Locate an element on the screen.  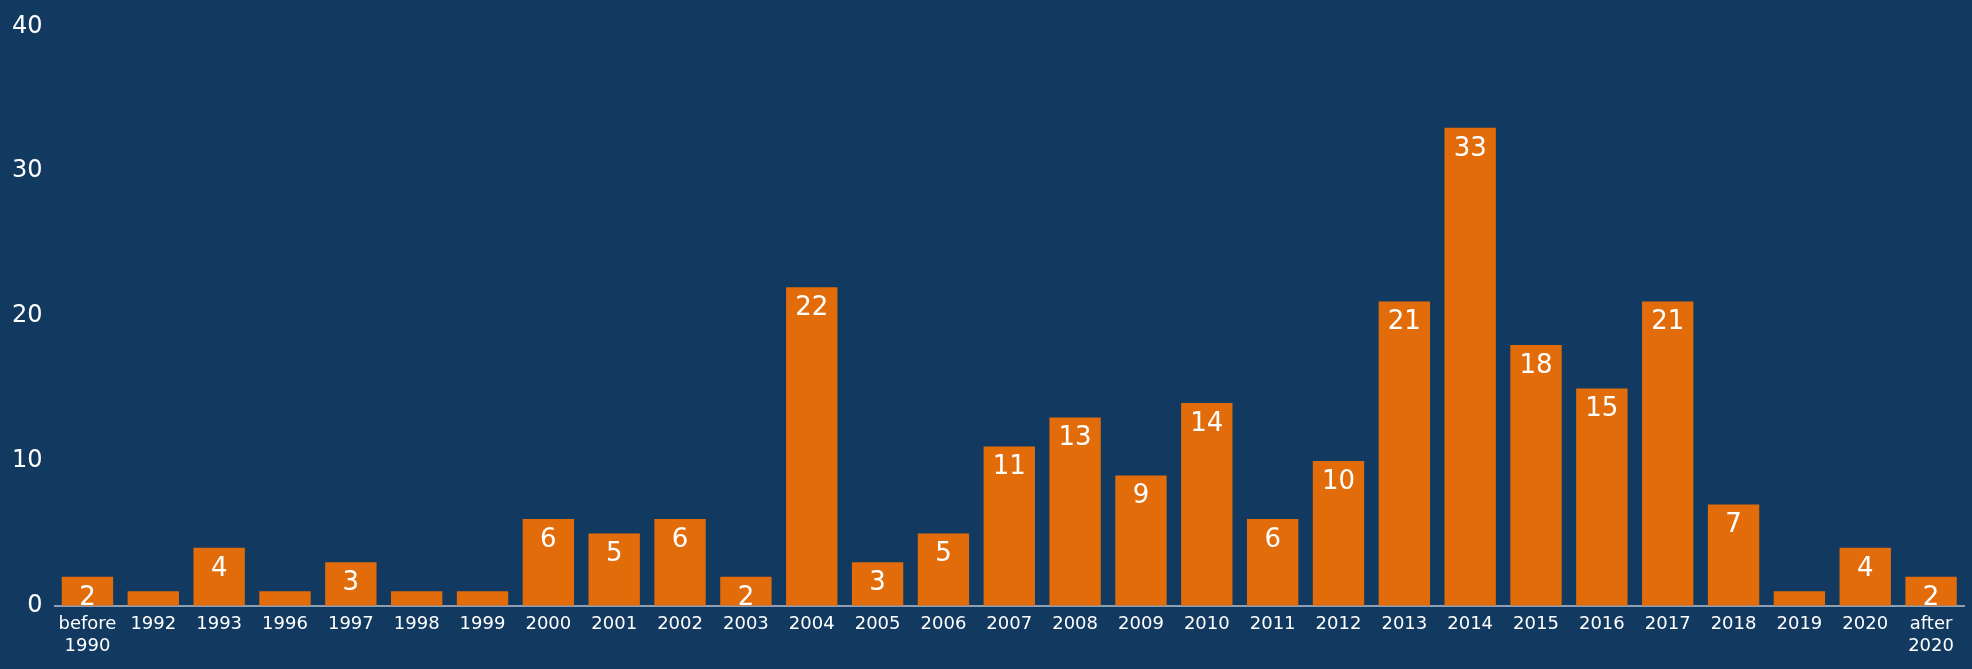
y-tick-label: 40 is located at coordinates (27, 24).